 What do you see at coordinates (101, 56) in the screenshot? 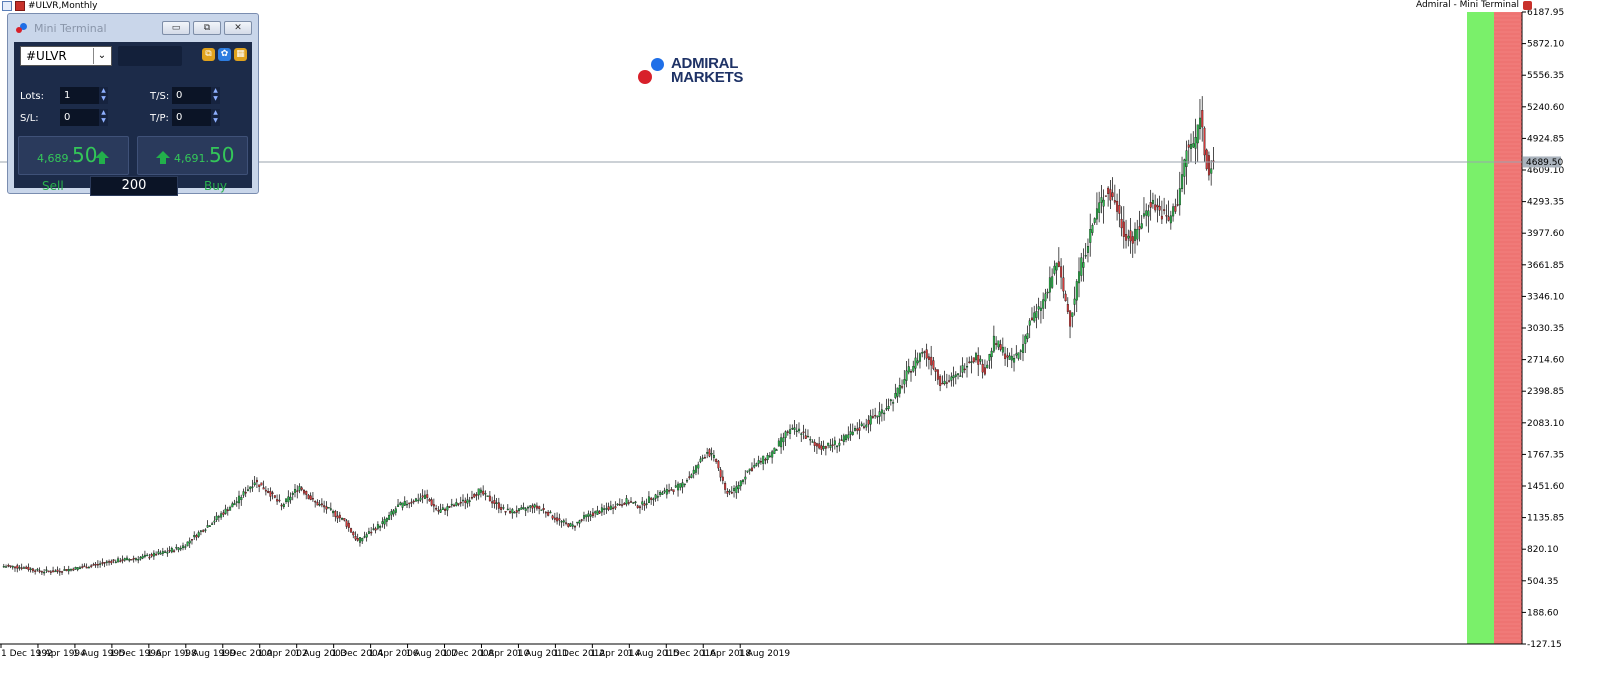
I see `chevron-down-icon: ⌄` at bounding box center [101, 56].